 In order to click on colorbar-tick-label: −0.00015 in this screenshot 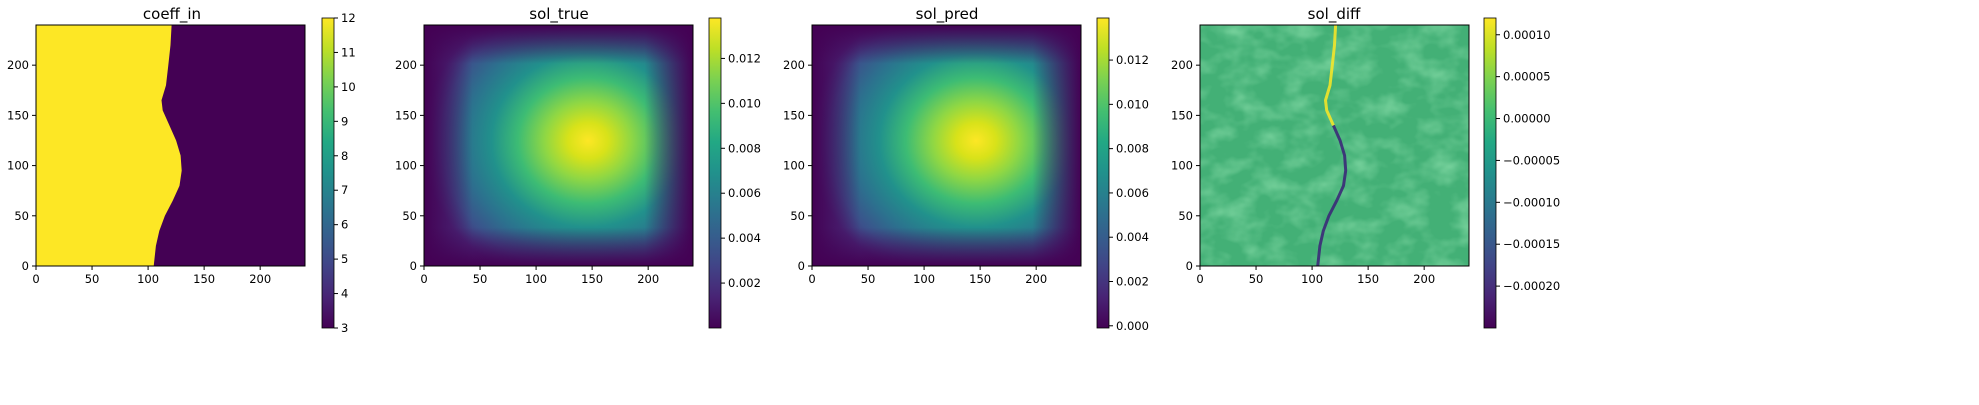, I will do `click(1531, 244)`.